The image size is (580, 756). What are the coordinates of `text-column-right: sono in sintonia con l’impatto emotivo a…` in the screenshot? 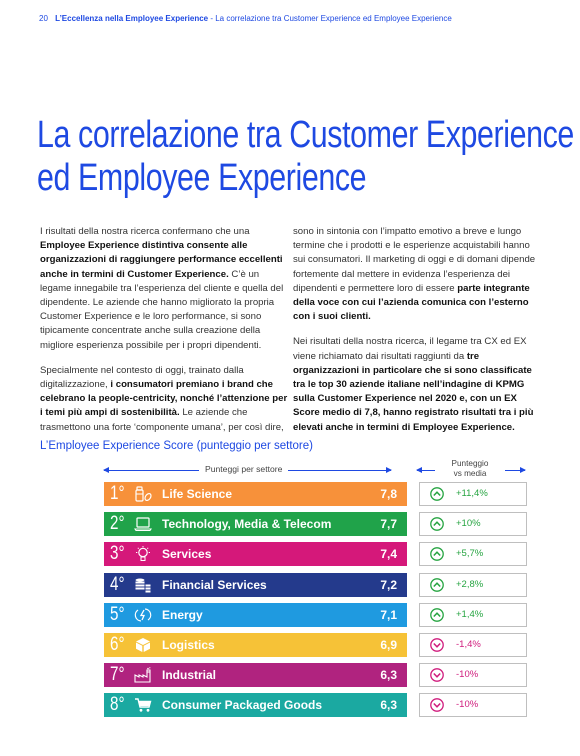 It's located at (418, 335).